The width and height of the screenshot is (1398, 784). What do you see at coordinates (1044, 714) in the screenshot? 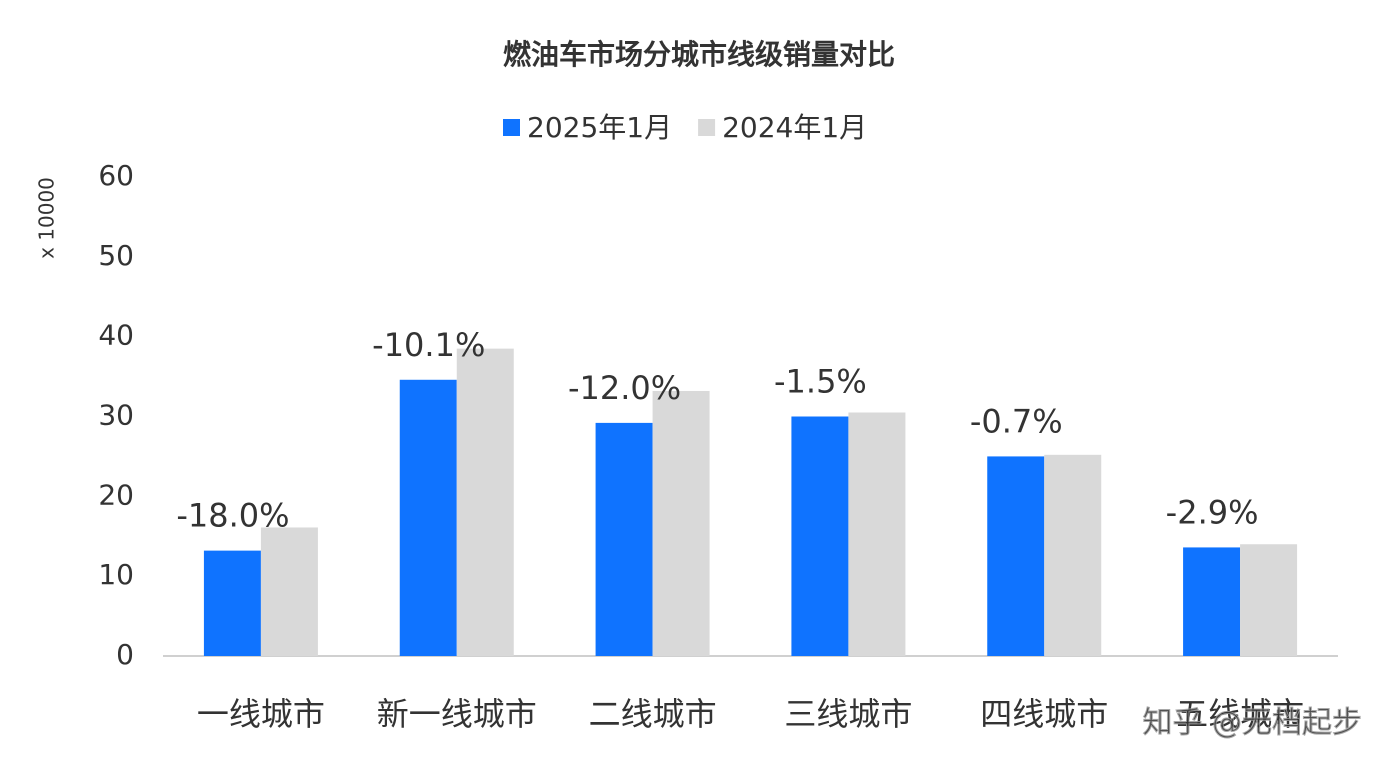
I see `x-tick-label: 四线城市` at bounding box center [1044, 714].